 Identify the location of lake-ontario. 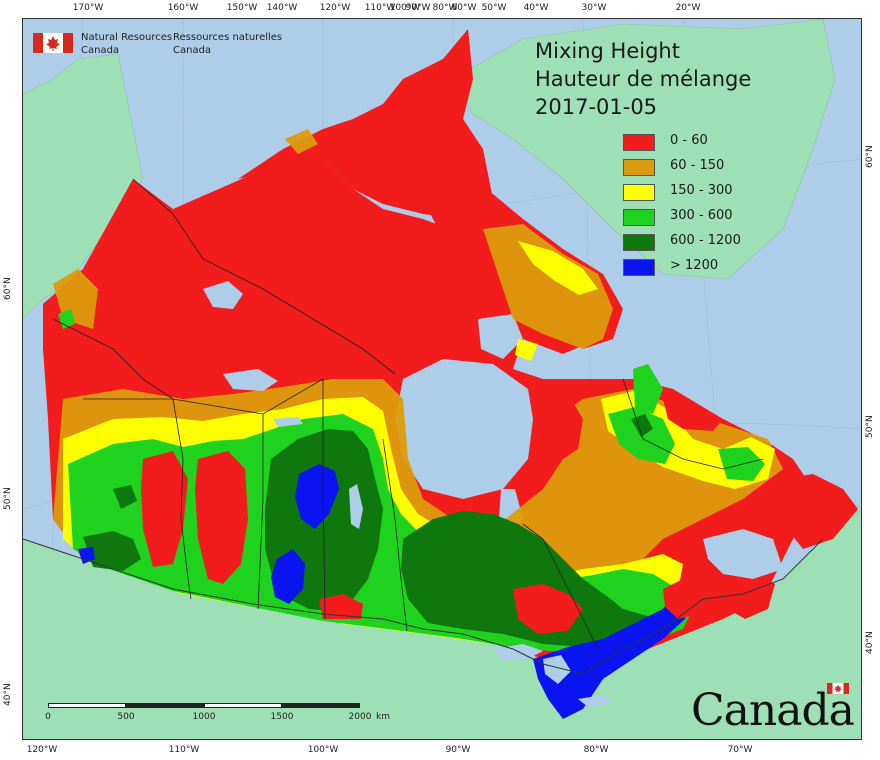
(595, 701).